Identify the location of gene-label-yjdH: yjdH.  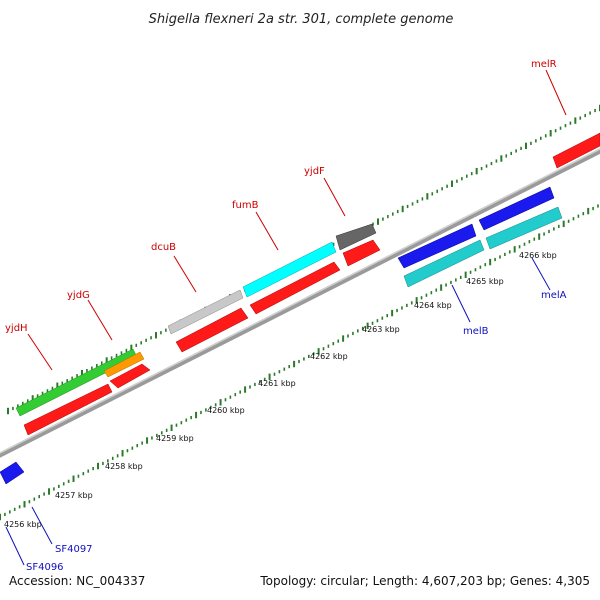
(16, 328).